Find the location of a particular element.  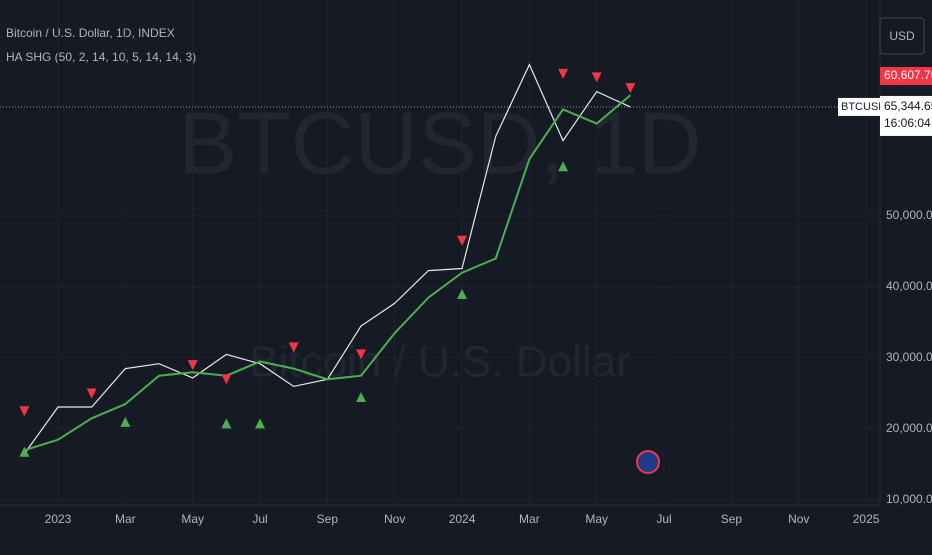

indicator-label: HA SHG (50, 2, 14, 10, 5, 14, 14, 3) is located at coordinates (101, 57).